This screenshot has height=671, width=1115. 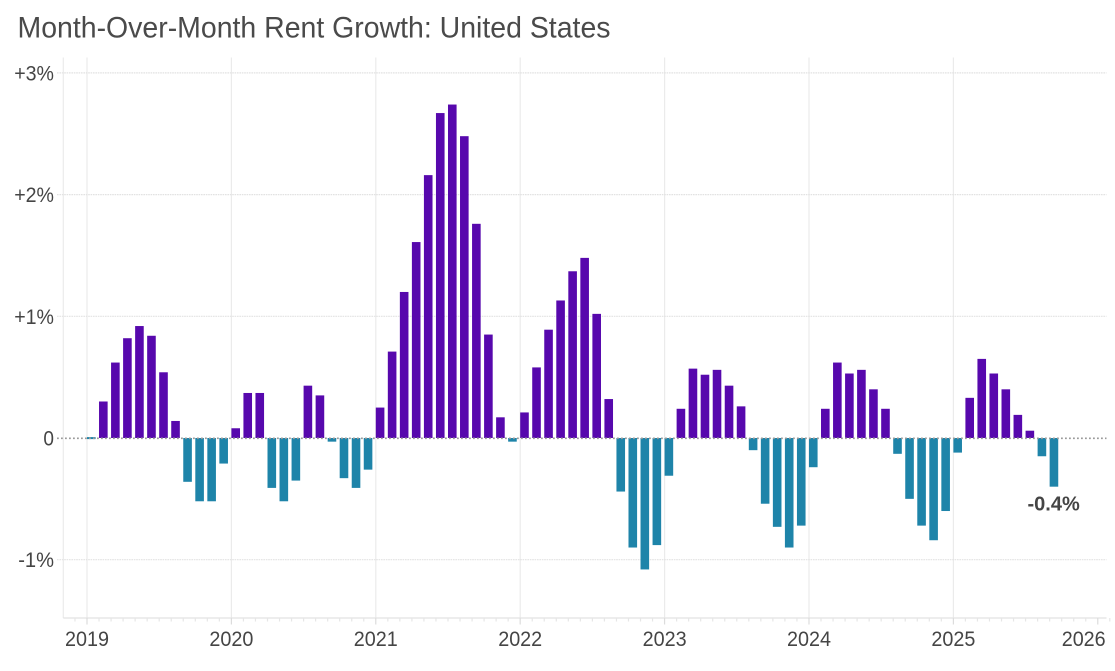 I want to click on svg-text: 0, so click(x=48, y=439).